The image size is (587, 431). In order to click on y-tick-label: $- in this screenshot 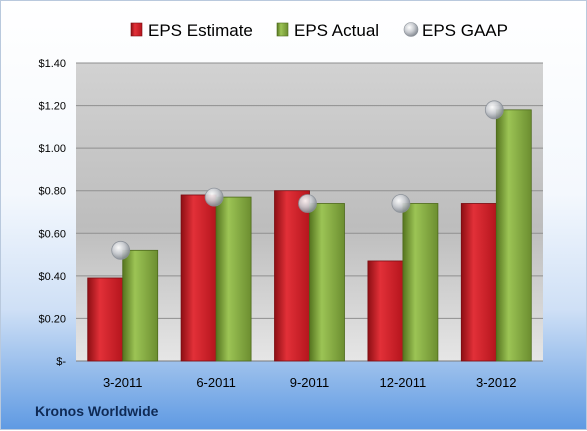, I will do `click(61, 362)`.